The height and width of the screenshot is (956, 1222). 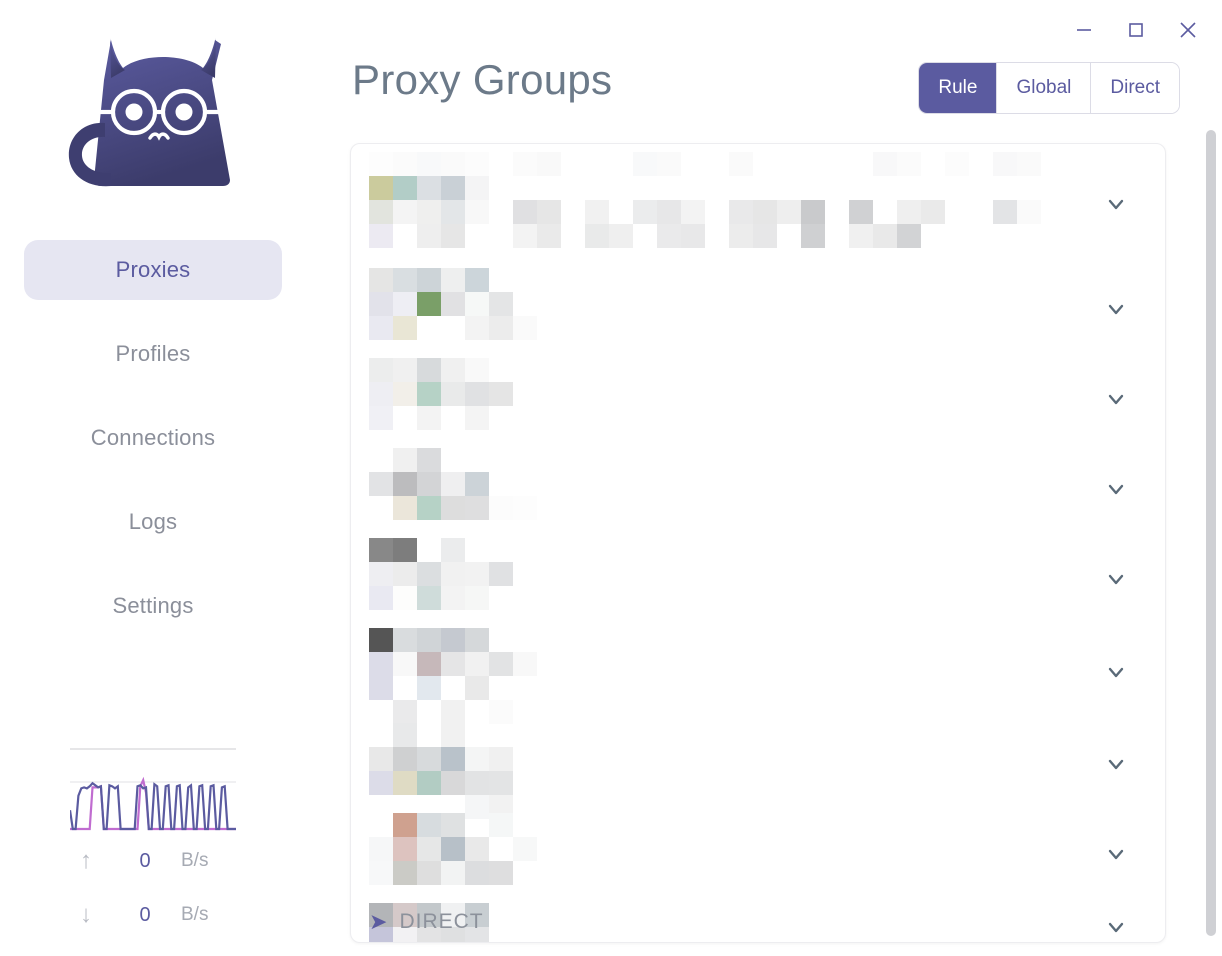 What do you see at coordinates (149, 112) in the screenshot?
I see `clash-cat-logo-icon` at bounding box center [149, 112].